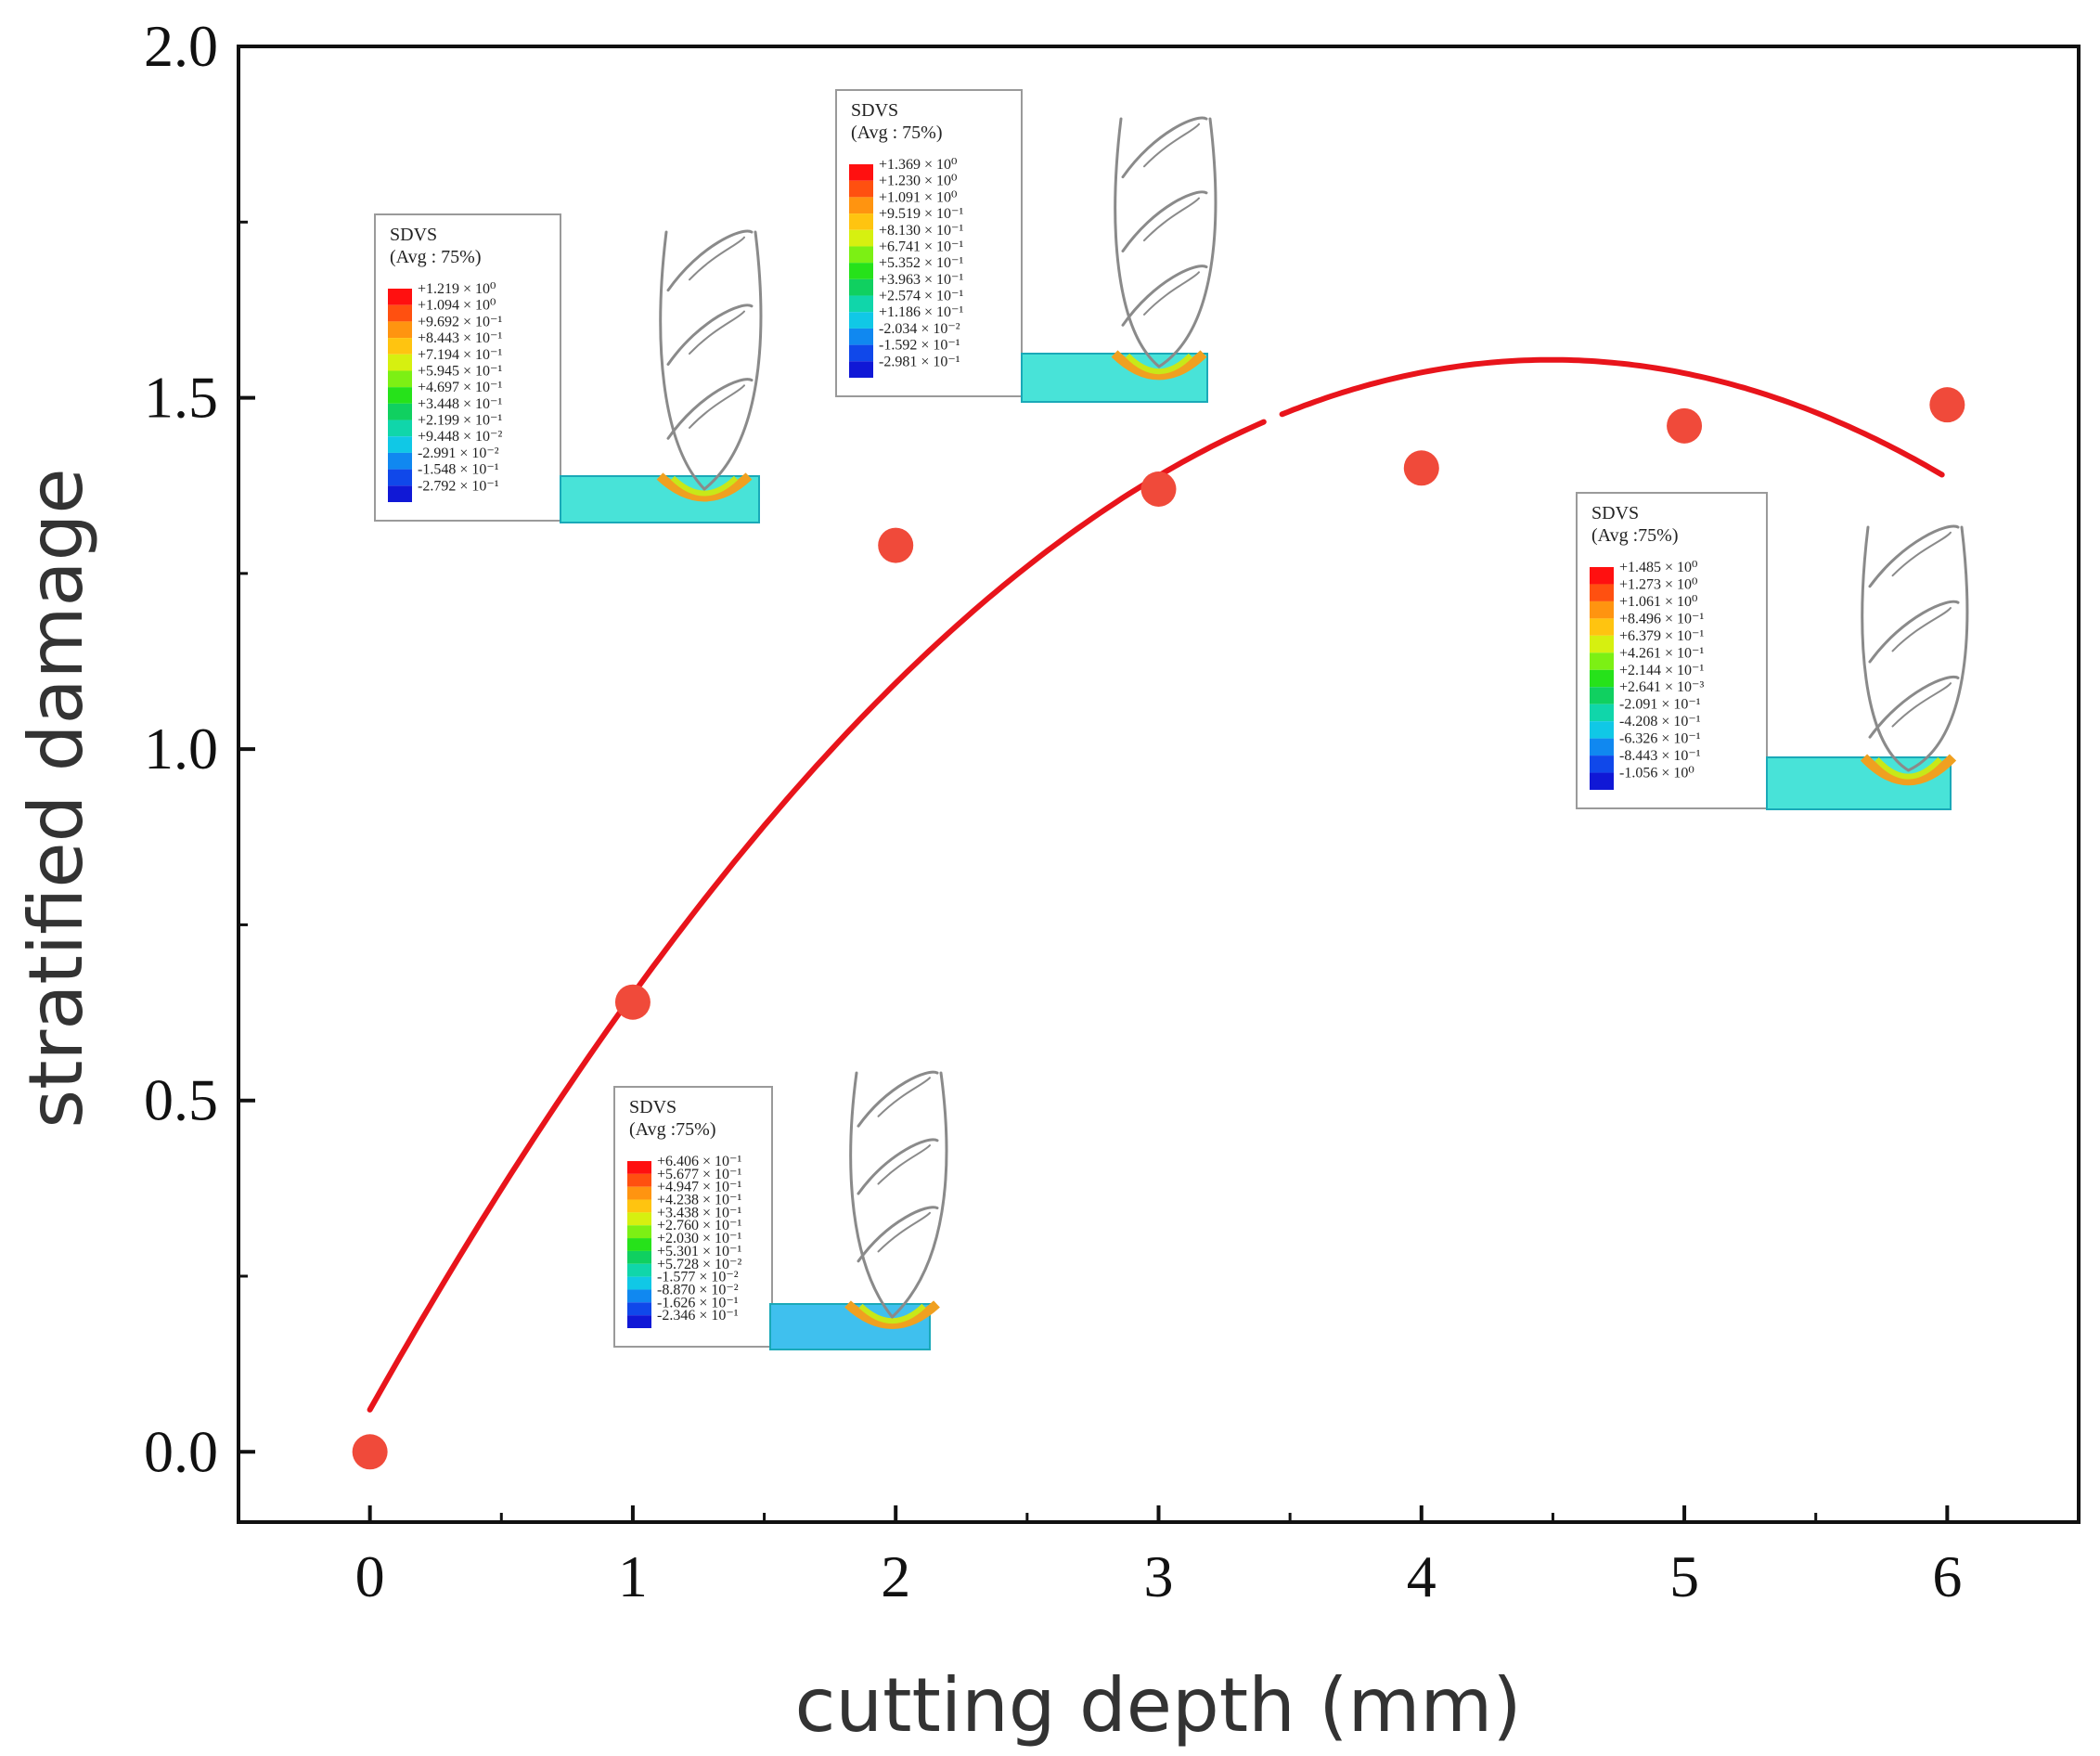 The width and height of the screenshot is (2100, 1756). What do you see at coordinates (460, 338) in the screenshot?
I see `colorbar-value: +8.443 × 10⁻¹` at bounding box center [460, 338].